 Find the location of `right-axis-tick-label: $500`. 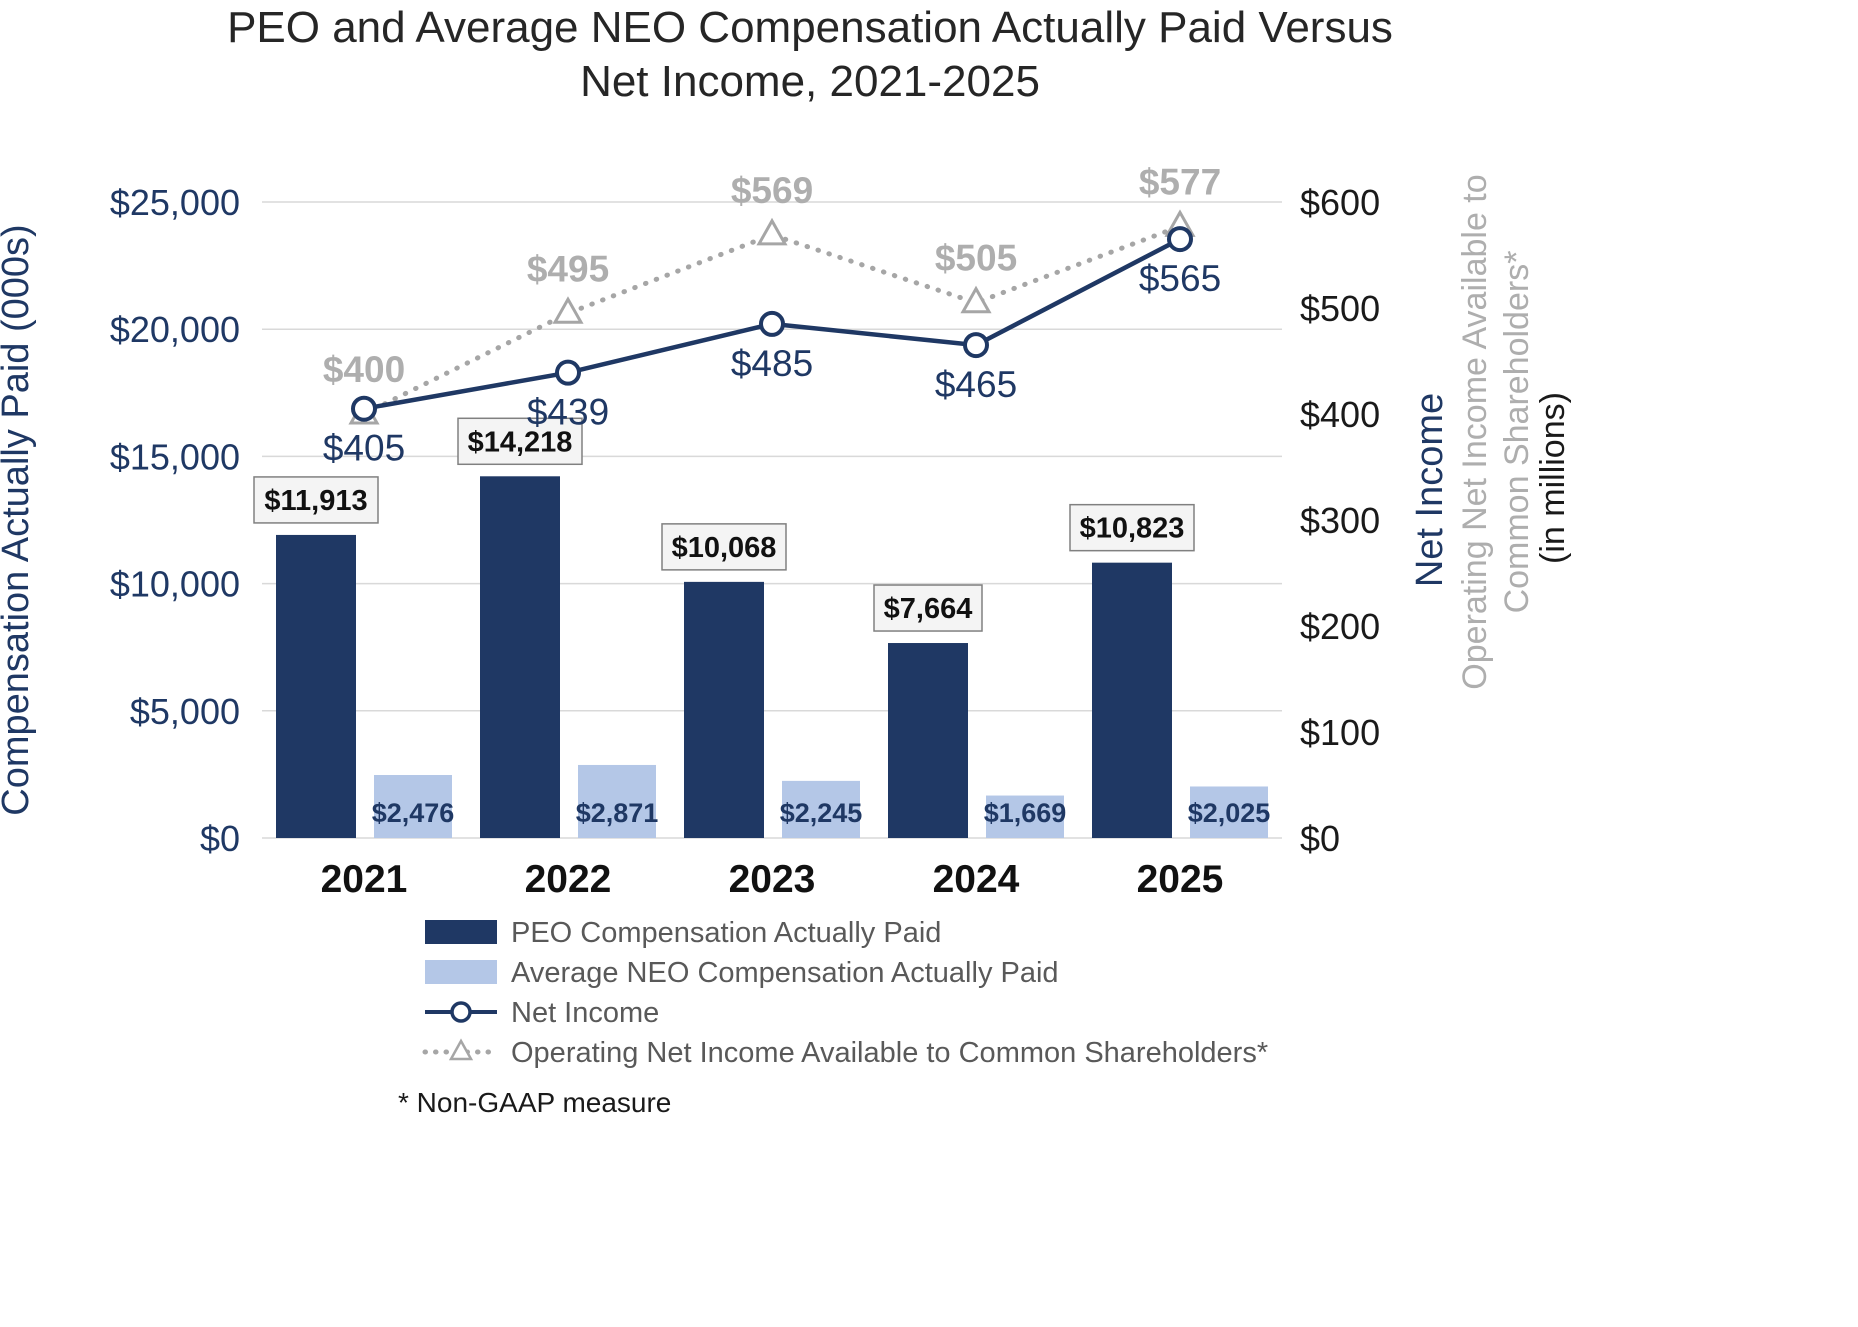

right-axis-tick-label: $500 is located at coordinates (1340, 308).